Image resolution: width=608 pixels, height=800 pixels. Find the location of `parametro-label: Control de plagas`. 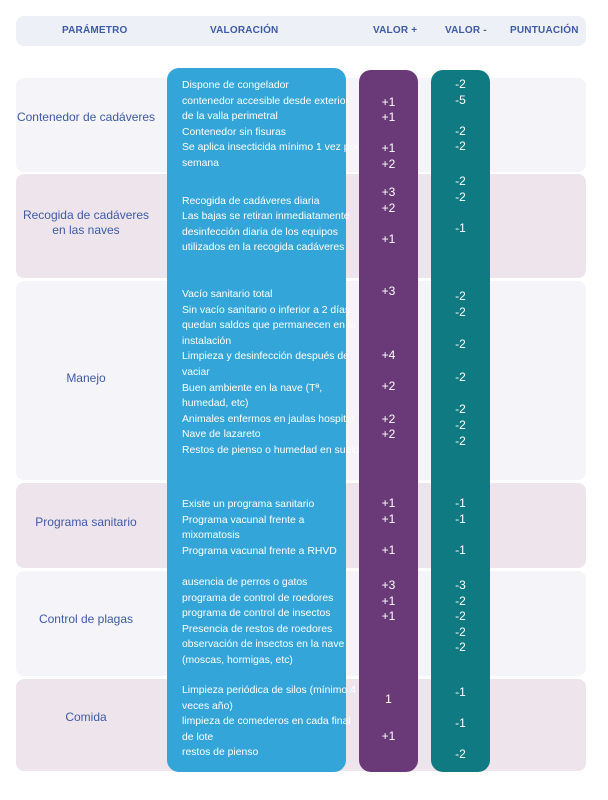

parametro-label: Control de plagas is located at coordinates (86, 619).